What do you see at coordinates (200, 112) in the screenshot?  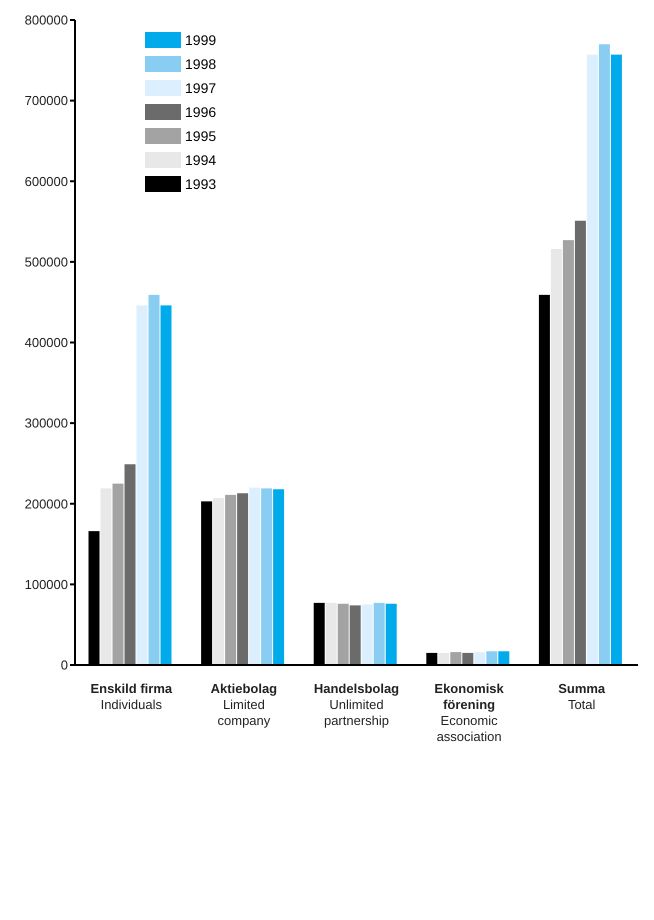 I see `legend-label: 1996` at bounding box center [200, 112].